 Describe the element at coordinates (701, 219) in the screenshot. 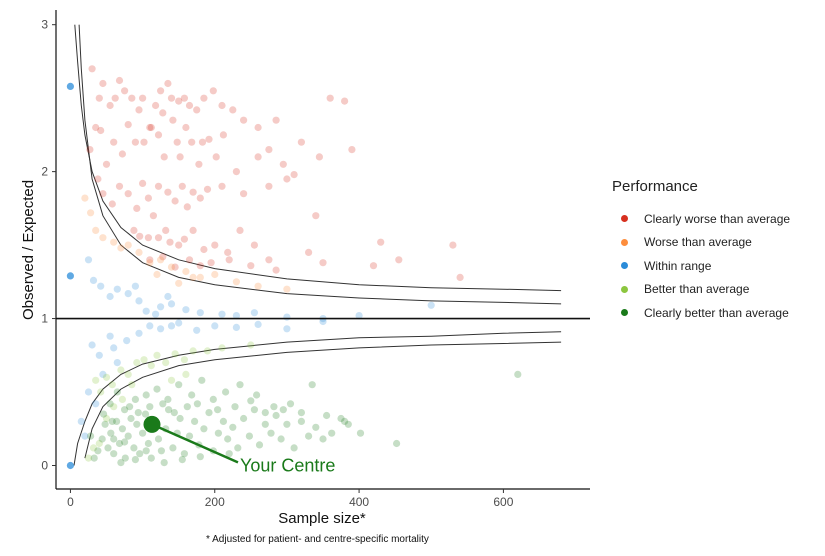

I see `legend-item: Clearly worse than average` at that location.